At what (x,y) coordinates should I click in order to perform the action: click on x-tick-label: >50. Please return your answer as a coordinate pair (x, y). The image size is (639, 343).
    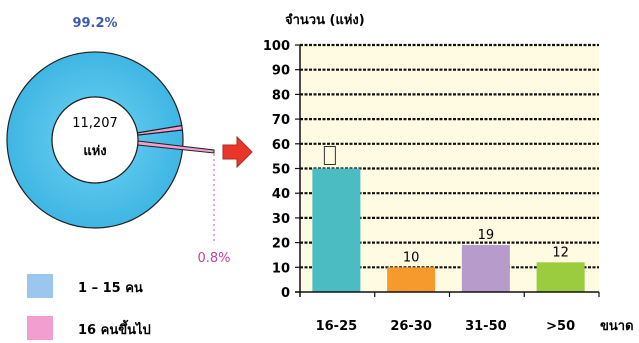
    Looking at the image, I should click on (560, 326).